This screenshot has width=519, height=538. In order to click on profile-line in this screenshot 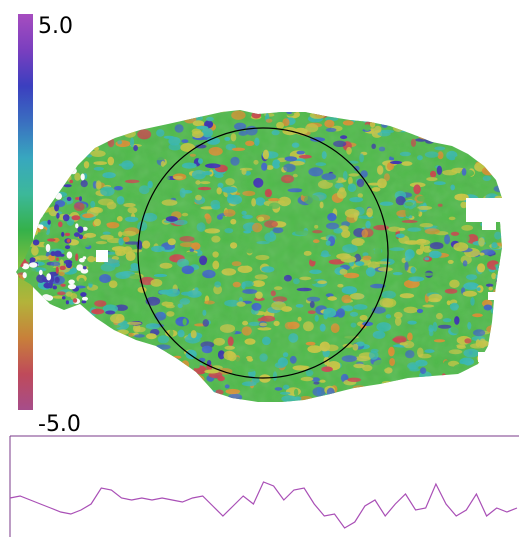, I will do `click(263, 505)`.